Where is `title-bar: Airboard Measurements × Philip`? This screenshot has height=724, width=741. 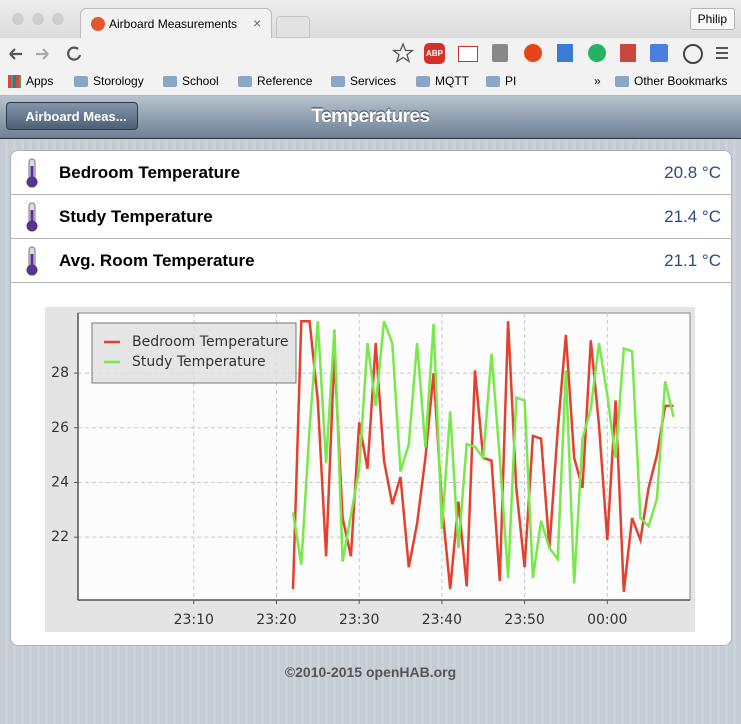
title-bar: Airboard Measurements × Philip is located at coordinates (370, 19).